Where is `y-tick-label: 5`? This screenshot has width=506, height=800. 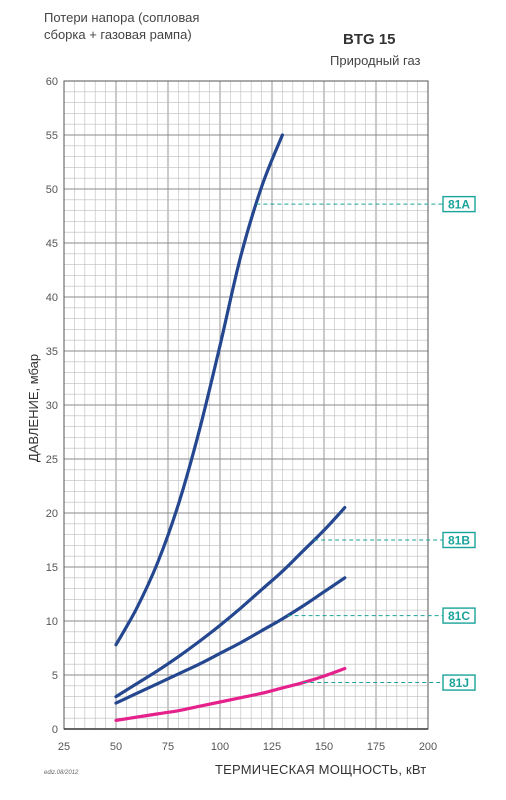
y-tick-label: 5 is located at coordinates (55, 676).